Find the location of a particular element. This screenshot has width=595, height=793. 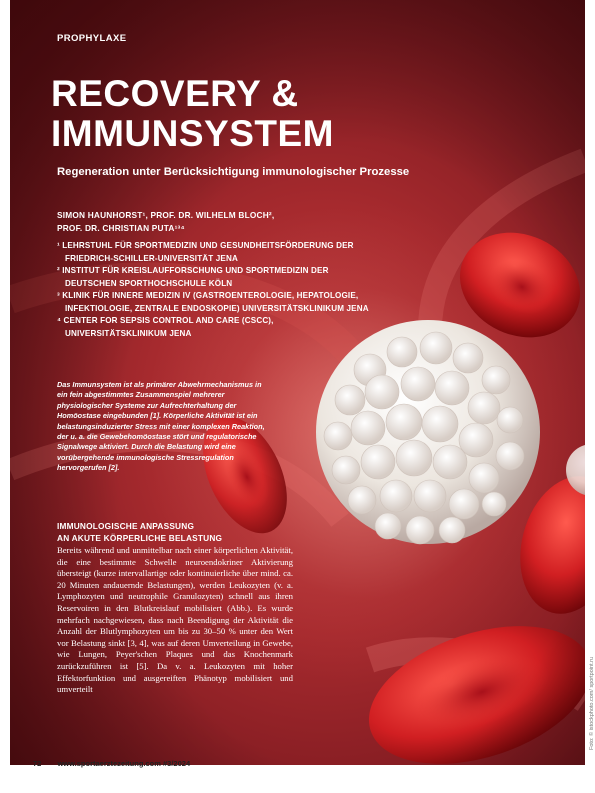

page-number: 72 is located at coordinates (37, 763).